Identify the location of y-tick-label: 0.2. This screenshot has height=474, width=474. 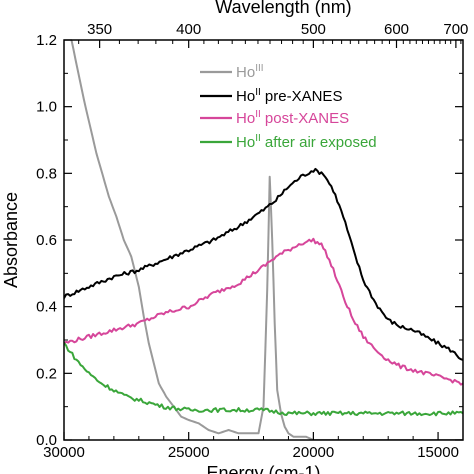
(46, 373).